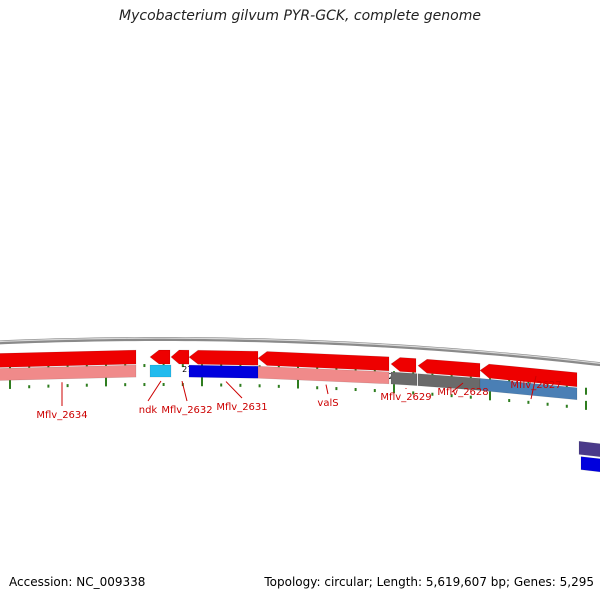  I want to click on feature-mflv-2634-outer, so click(68, 358).